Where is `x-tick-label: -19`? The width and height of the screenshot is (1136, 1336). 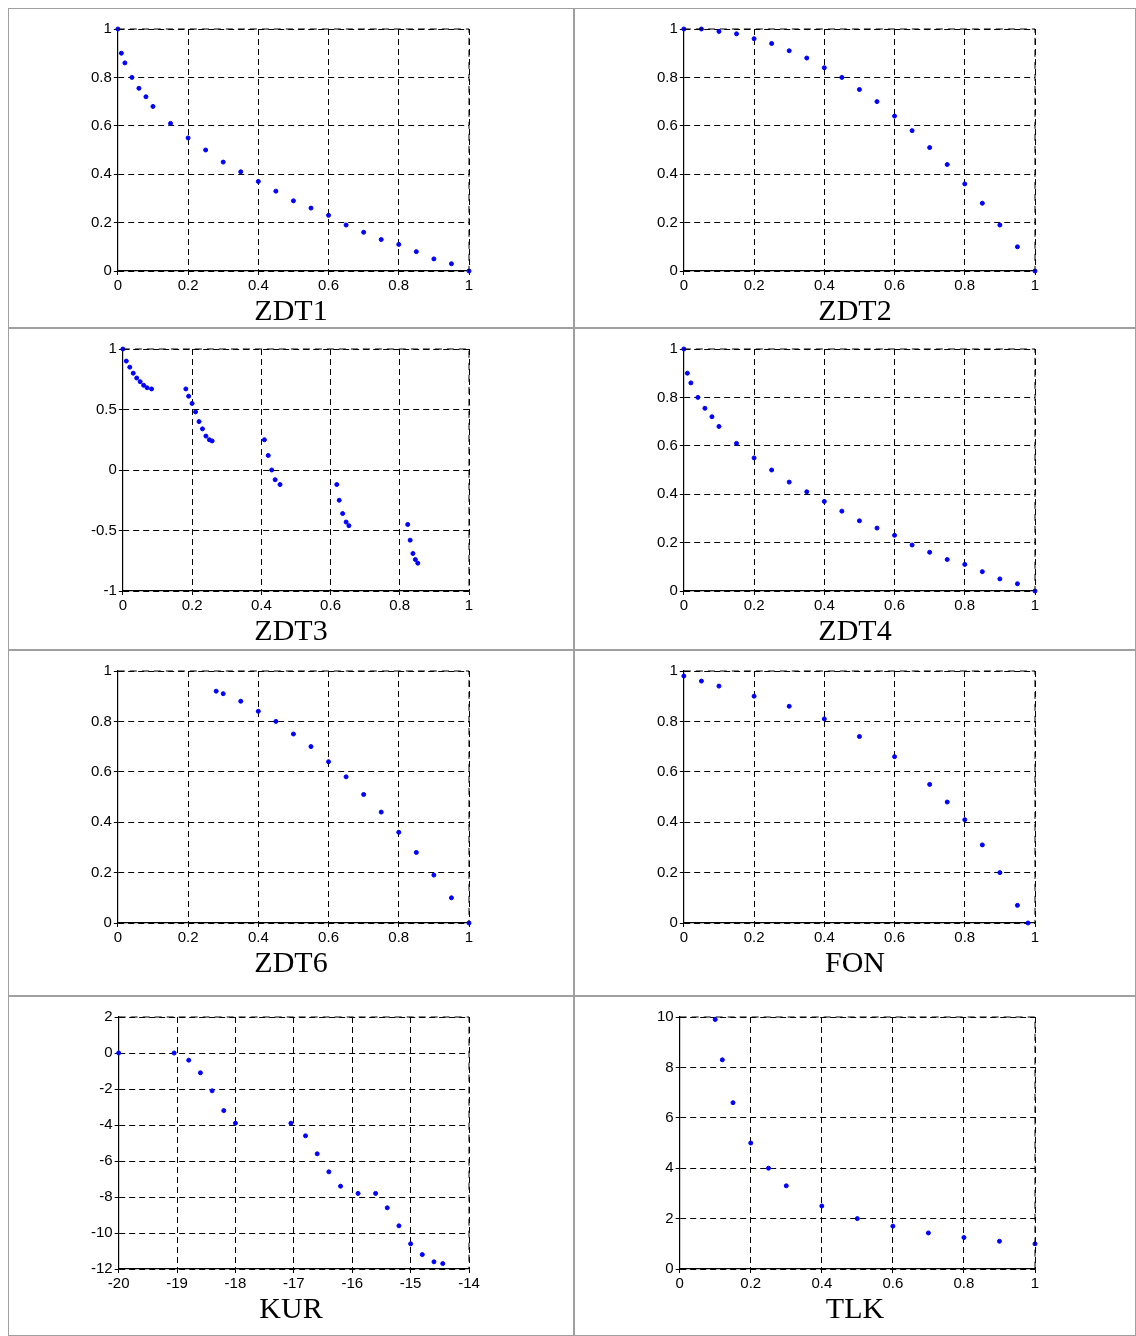 x-tick-label: -19 is located at coordinates (177, 1283).